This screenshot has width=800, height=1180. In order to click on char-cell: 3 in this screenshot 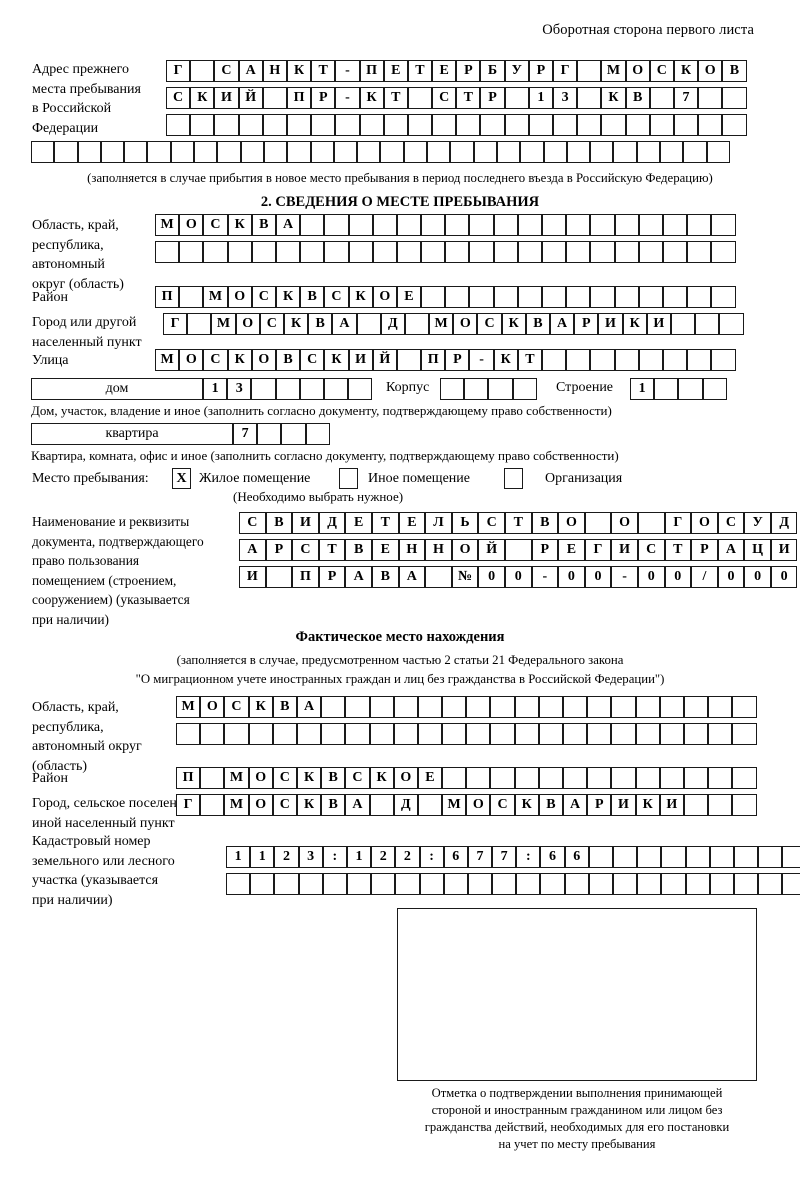, I will do `click(310, 857)`.